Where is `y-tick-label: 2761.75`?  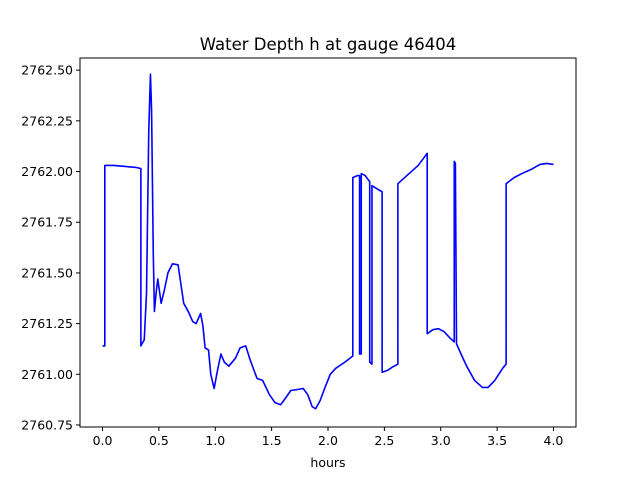 y-tick-label: 2761.75 is located at coordinates (47, 222).